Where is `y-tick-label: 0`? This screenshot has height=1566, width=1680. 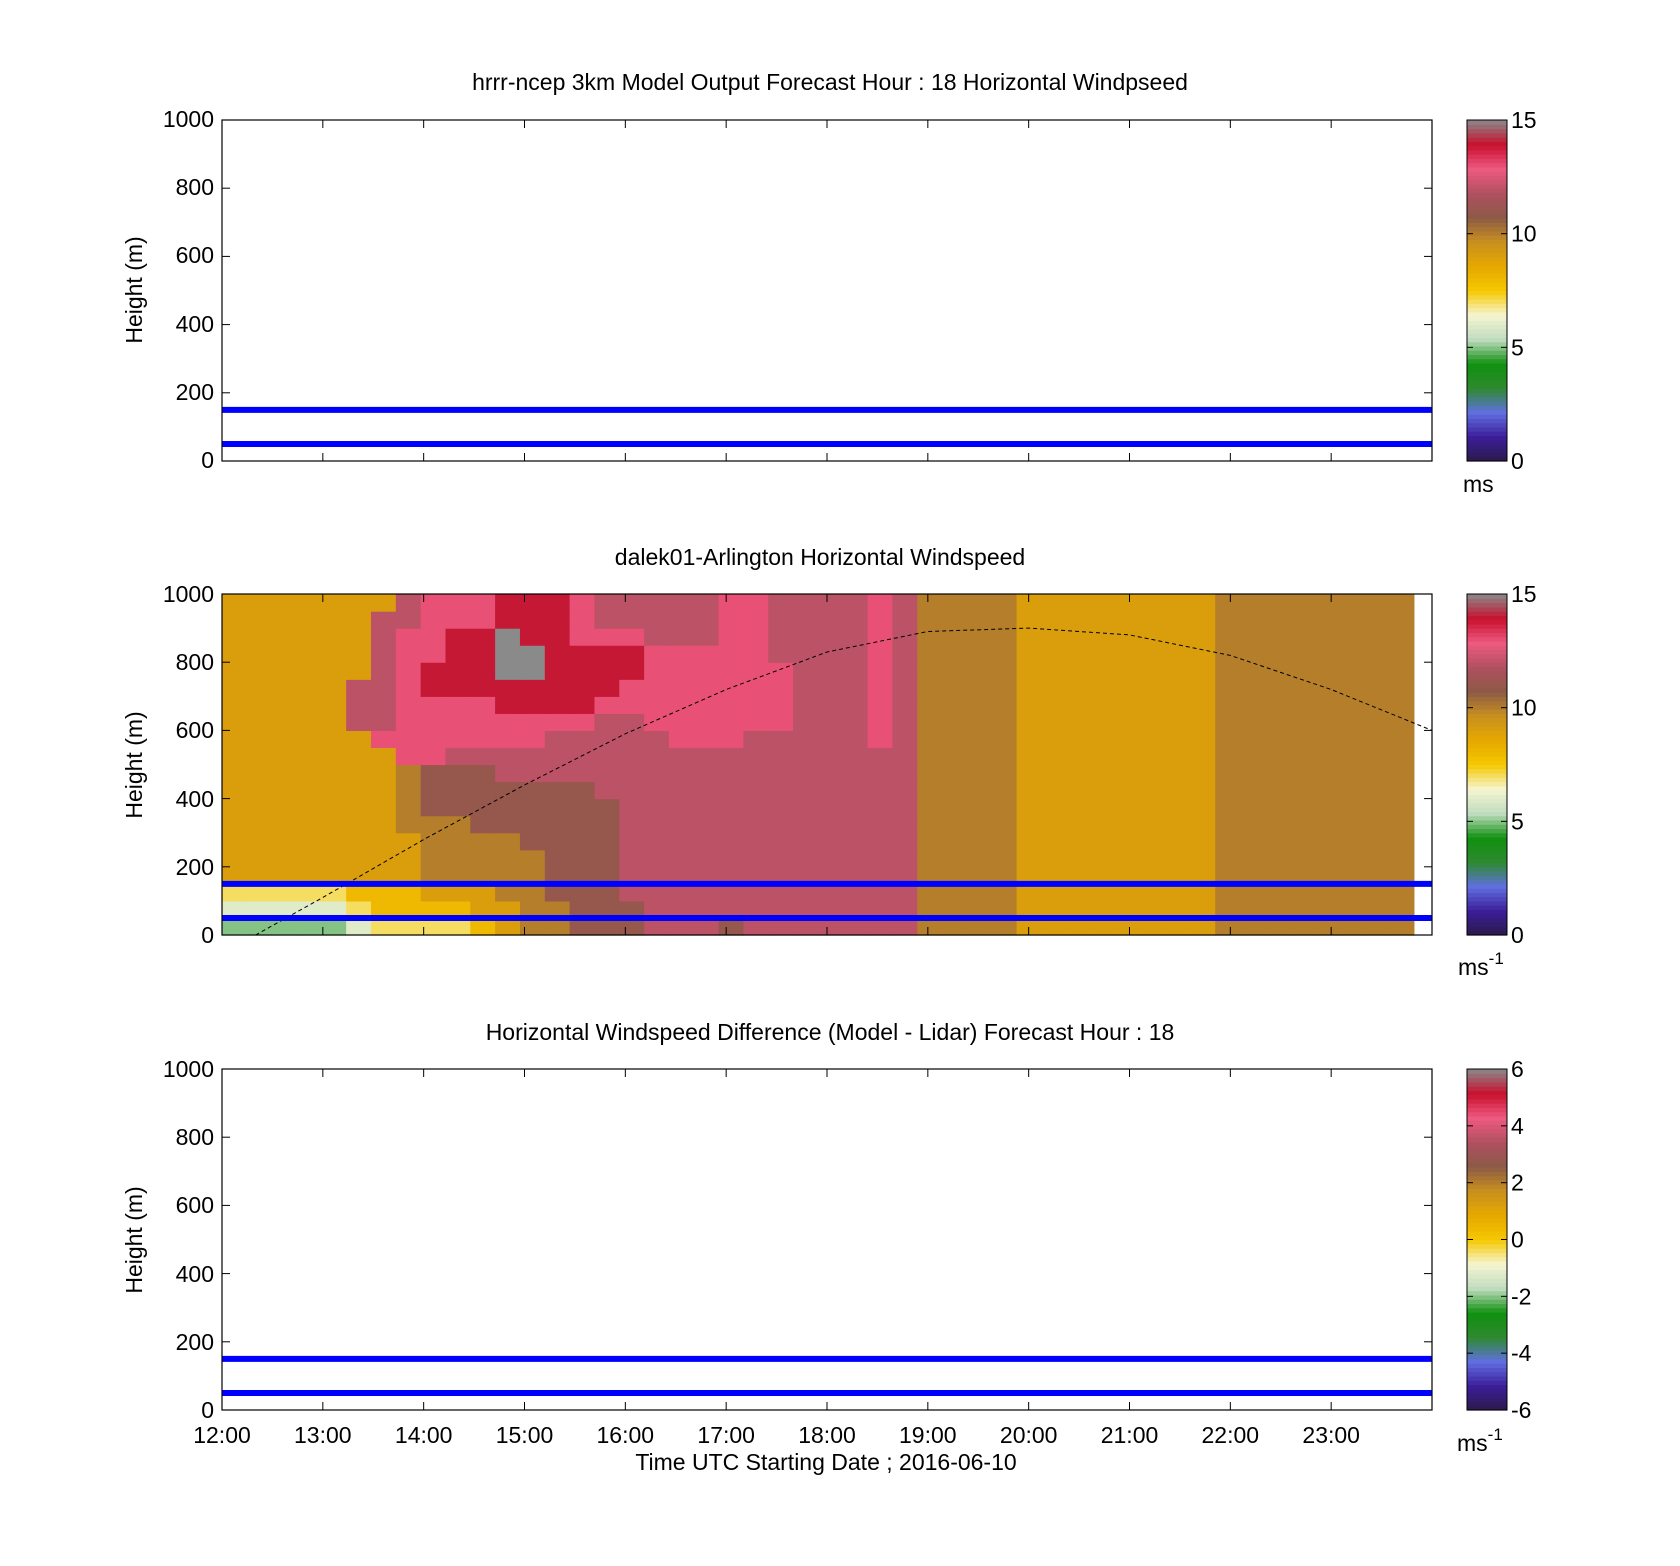 y-tick-label: 0 is located at coordinates (207, 460).